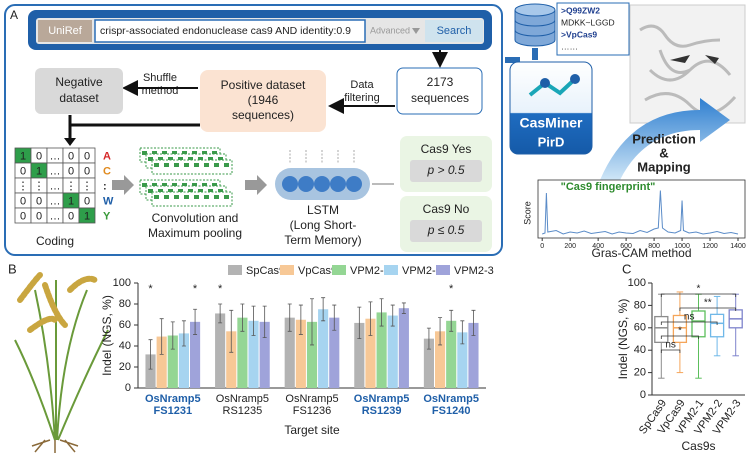 The width and height of the screenshot is (750, 455). What do you see at coordinates (192, 167) in the screenshot?
I see `conv-layer` at bounding box center [192, 167].